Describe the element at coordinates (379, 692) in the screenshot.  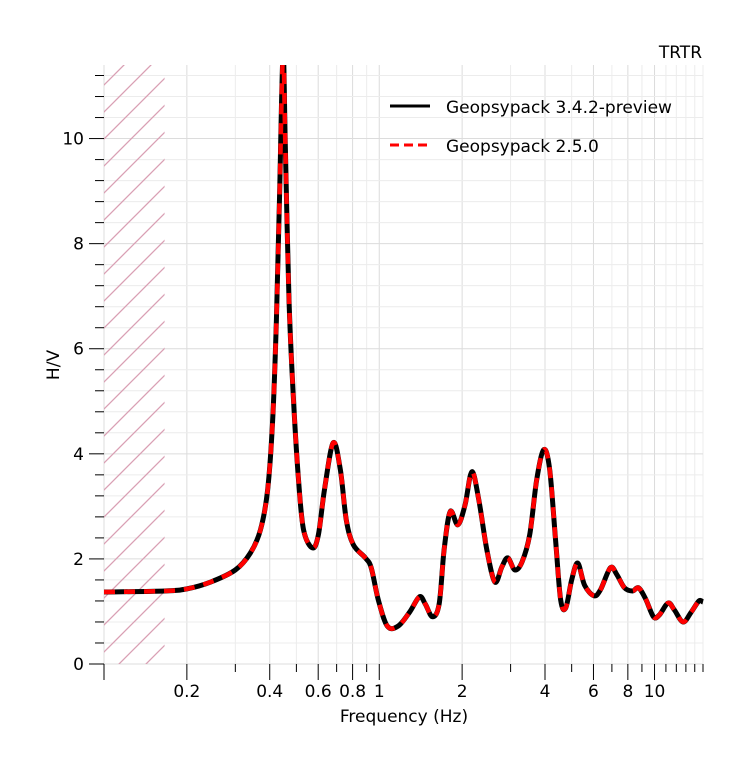
I see `x-tick-label: 1` at that location.